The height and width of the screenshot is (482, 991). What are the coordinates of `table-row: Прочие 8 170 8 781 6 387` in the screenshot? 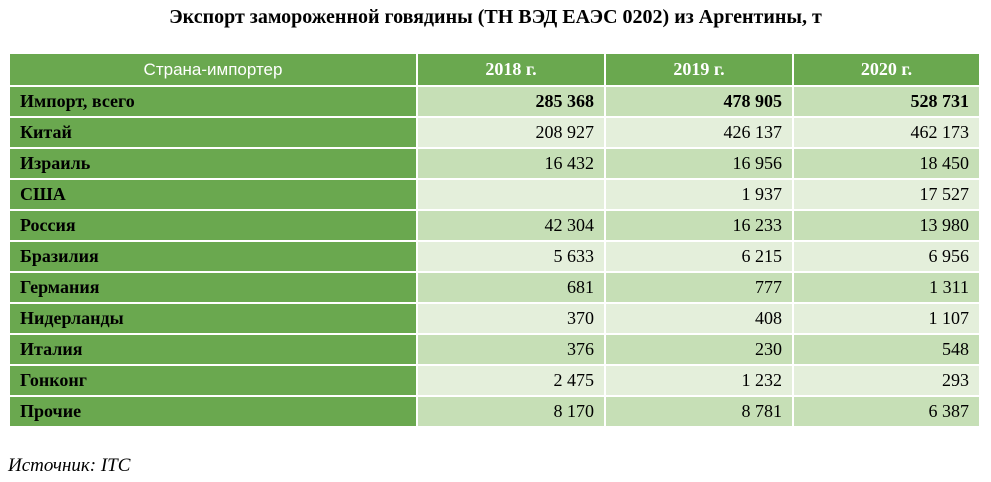 It's located at (494, 411).